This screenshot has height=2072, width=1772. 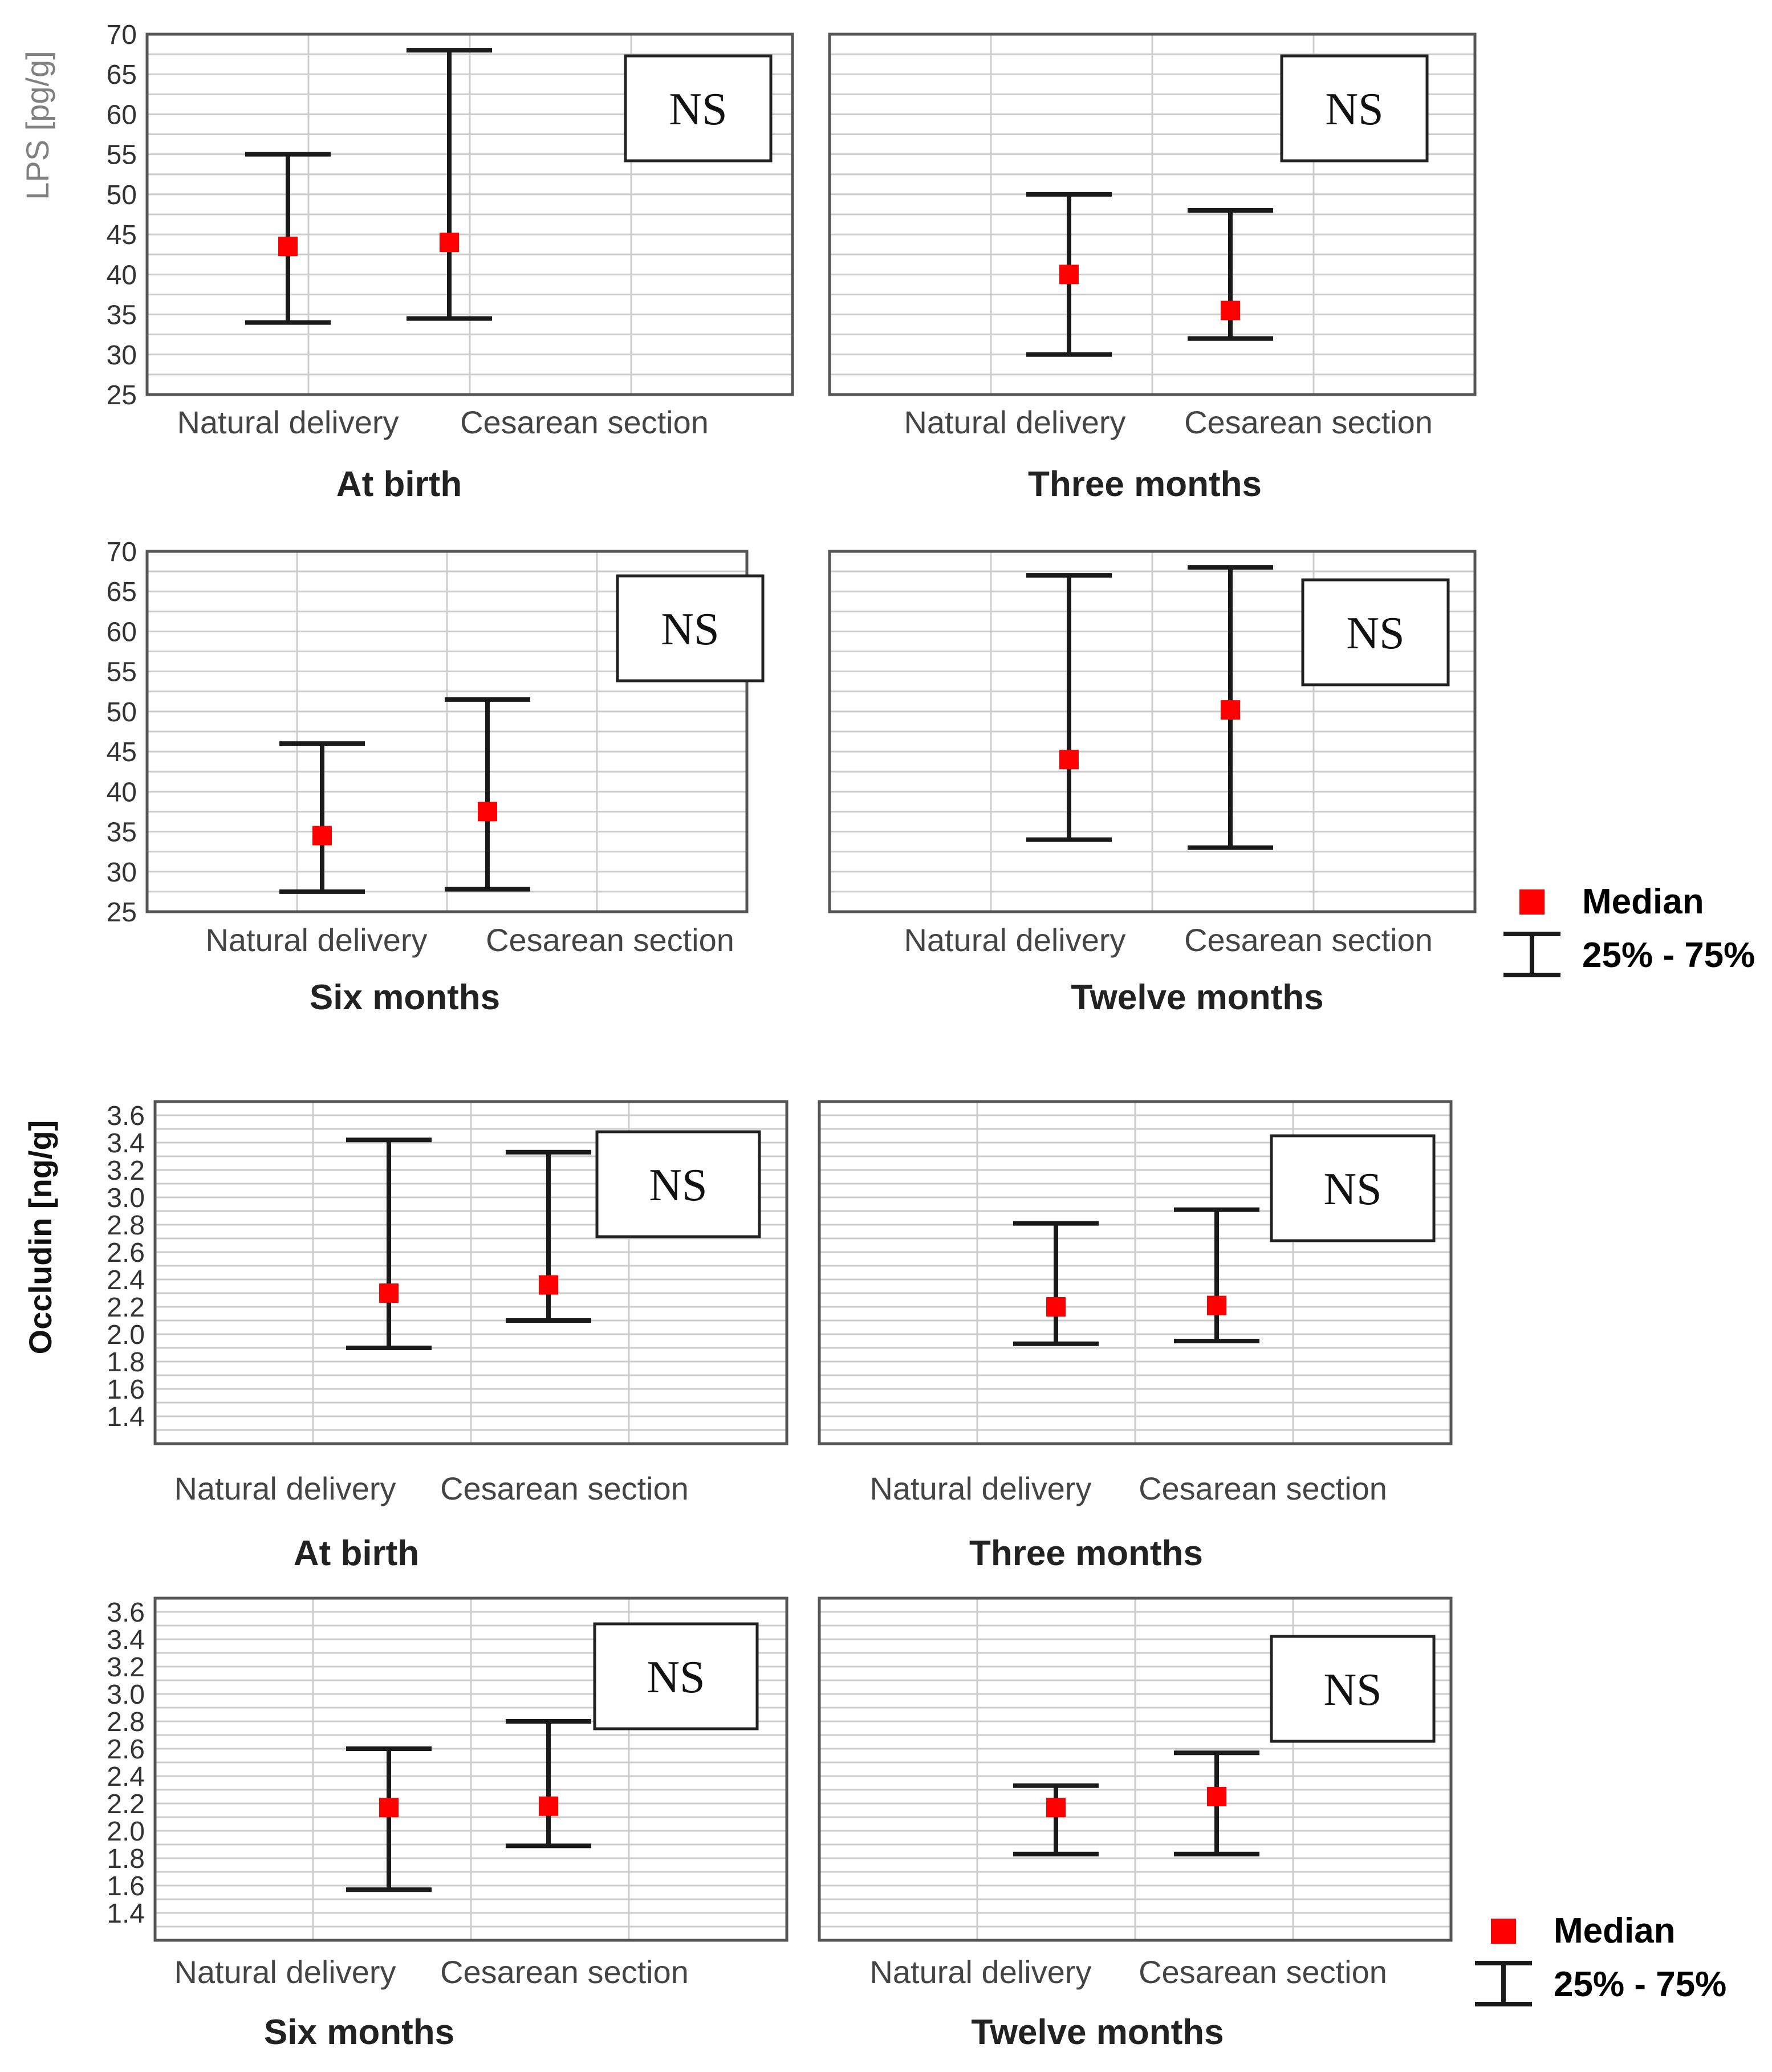 I want to click on legend-median-label: Median, so click(x=1615, y=1931).